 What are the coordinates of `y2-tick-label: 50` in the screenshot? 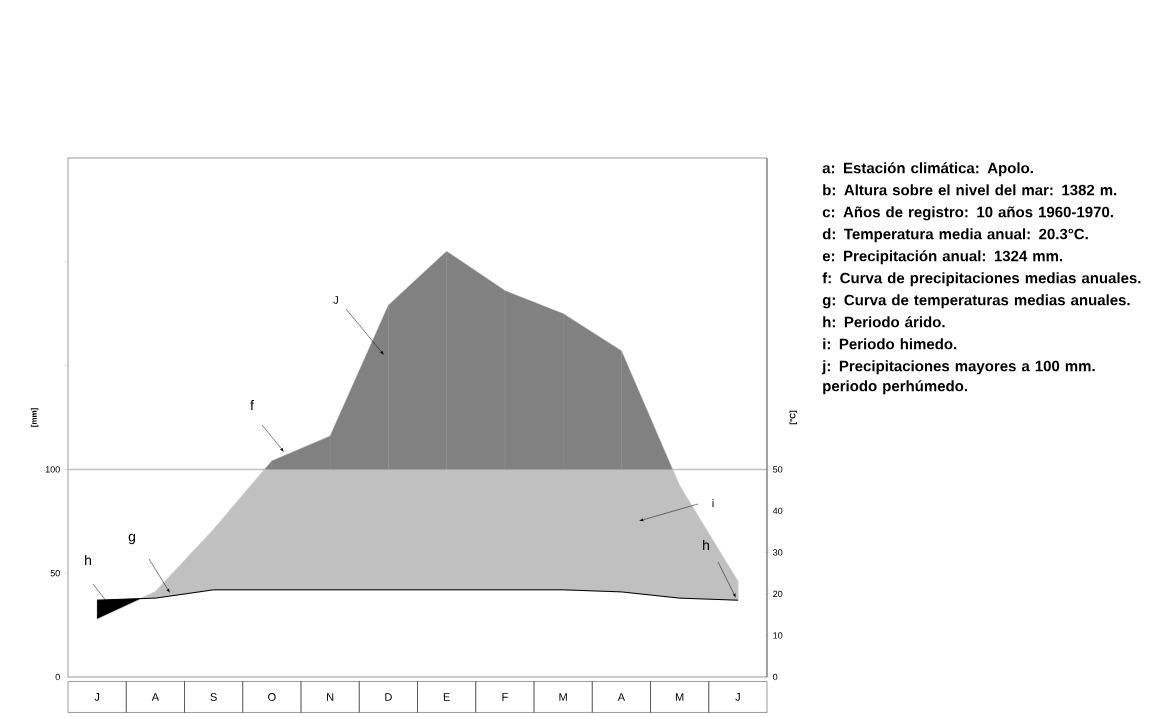 It's located at (778, 469).